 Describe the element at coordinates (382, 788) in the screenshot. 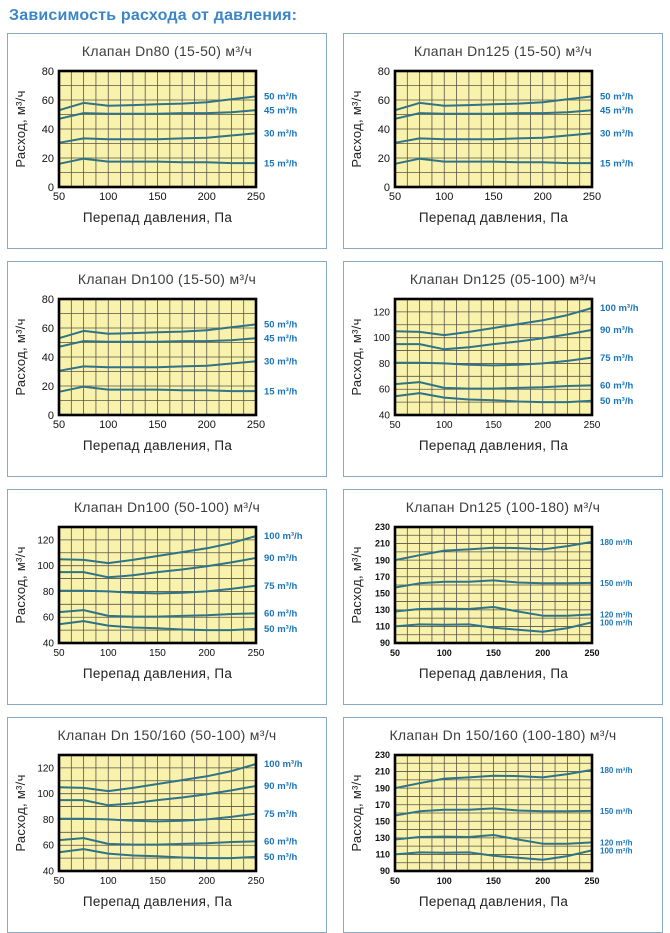

I see `y-tick-label: 190` at that location.